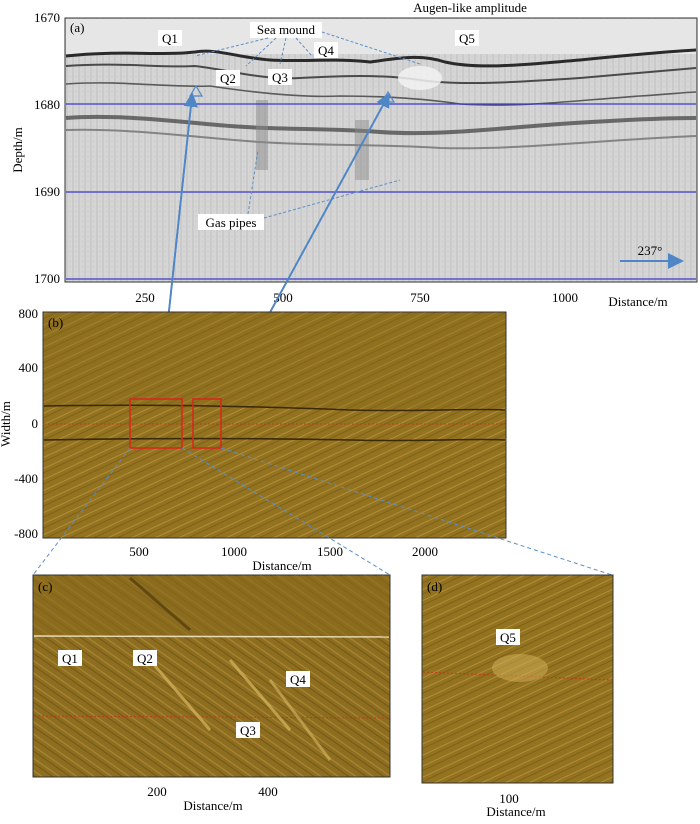  Describe the element at coordinates (268, 791) in the screenshot. I see `panel-c-xtick-400: 400` at that location.